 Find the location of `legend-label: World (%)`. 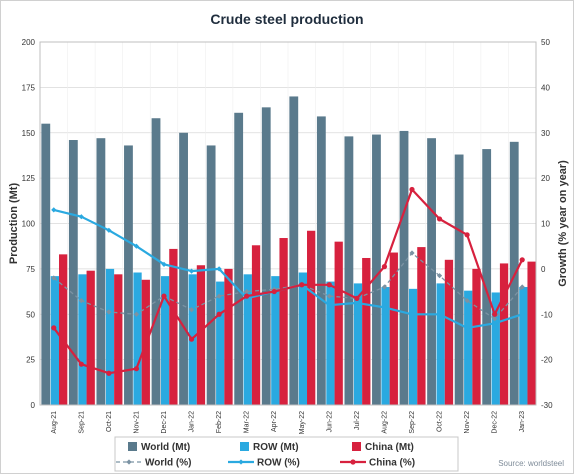

legend-label: World (%) is located at coordinates (168, 463).